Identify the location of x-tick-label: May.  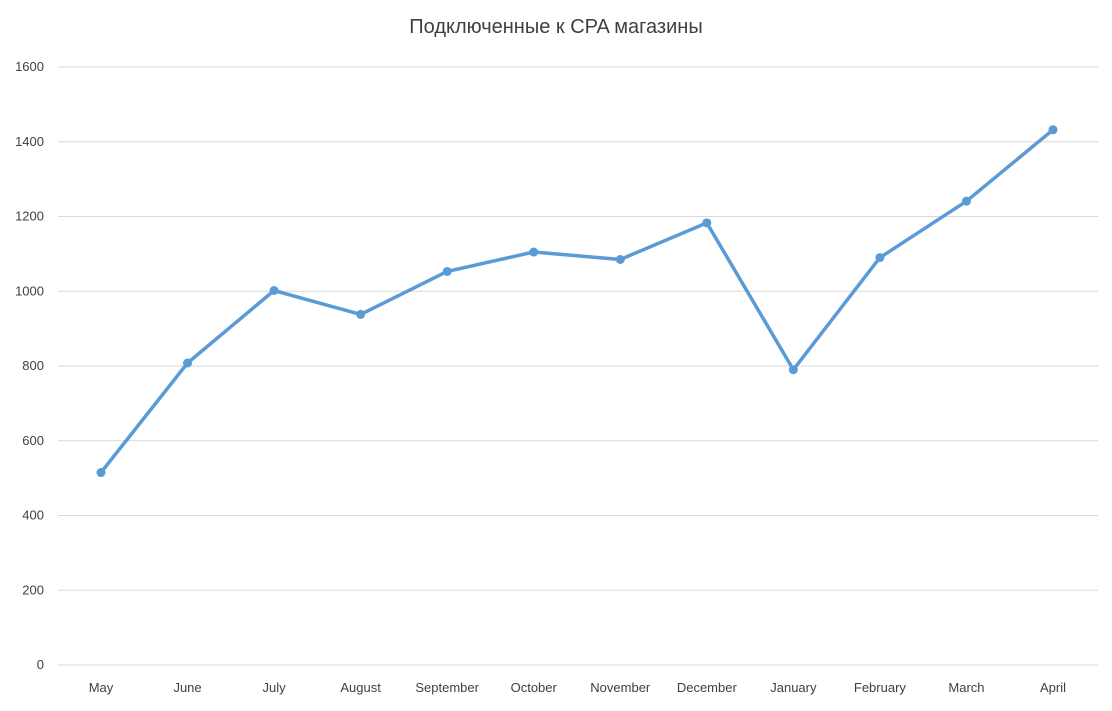
(101, 687).